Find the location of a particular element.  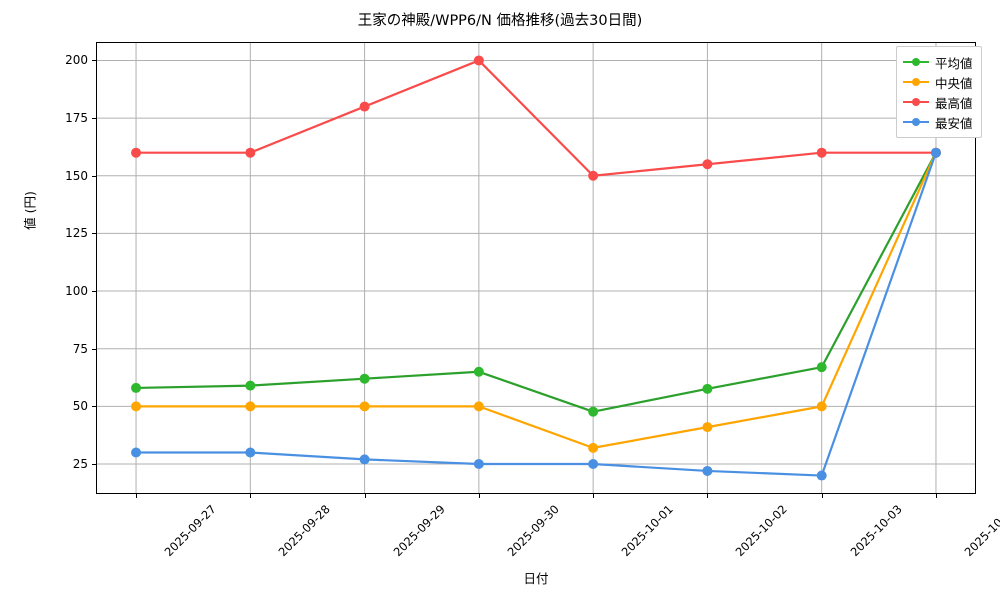

legend-marker-median-icon is located at coordinates (916, 82).